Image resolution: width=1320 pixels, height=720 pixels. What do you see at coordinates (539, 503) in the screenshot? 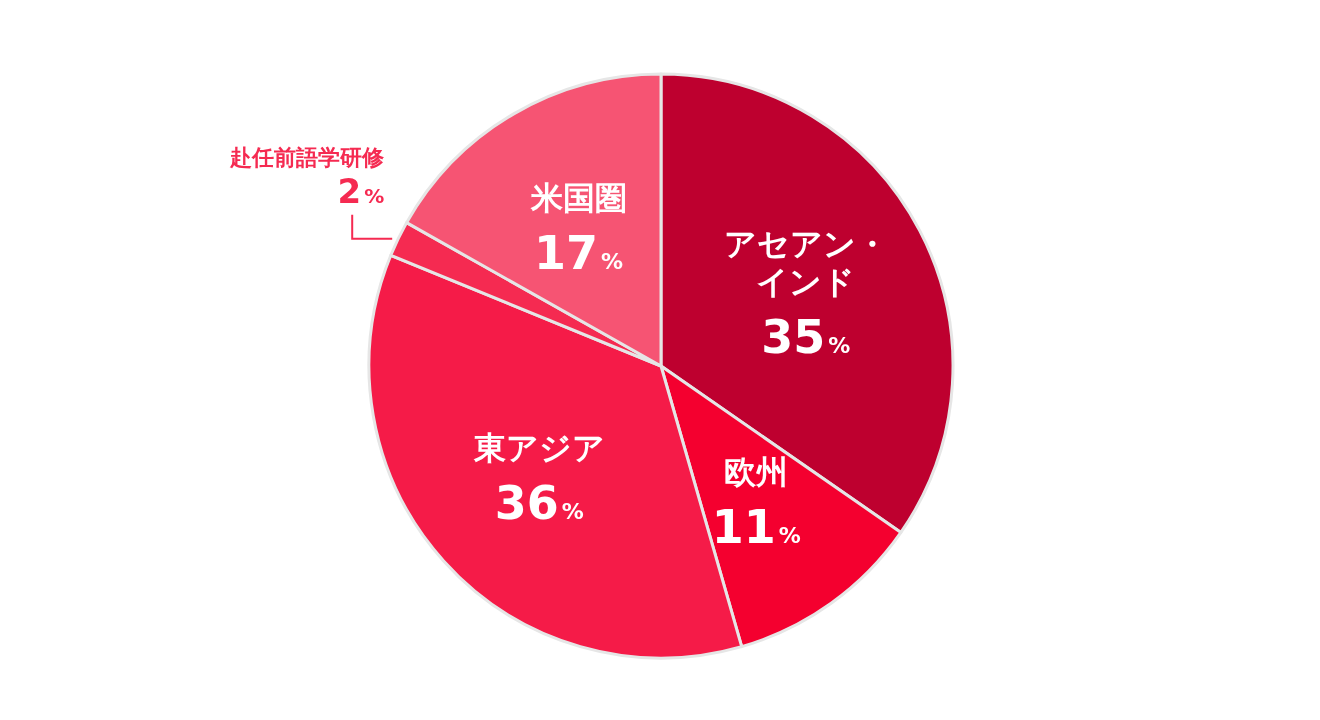
I see `data-label: 36%` at bounding box center [539, 503].